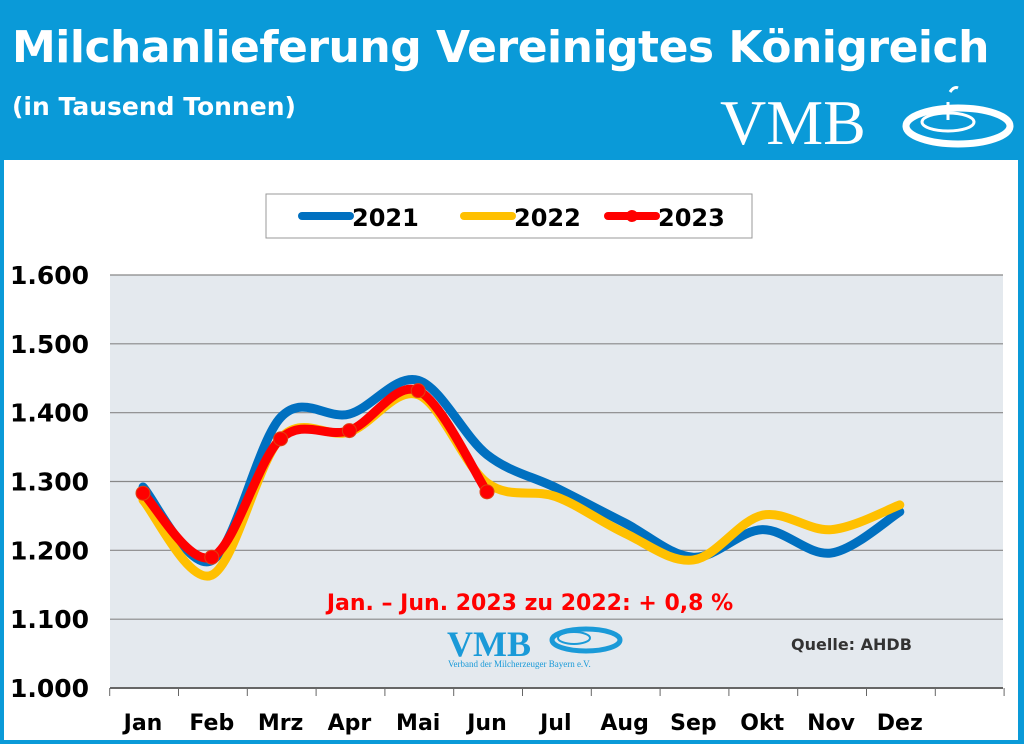 The width and height of the screenshot is (1024, 744). I want to click on legend-label: 2021, so click(385, 218).